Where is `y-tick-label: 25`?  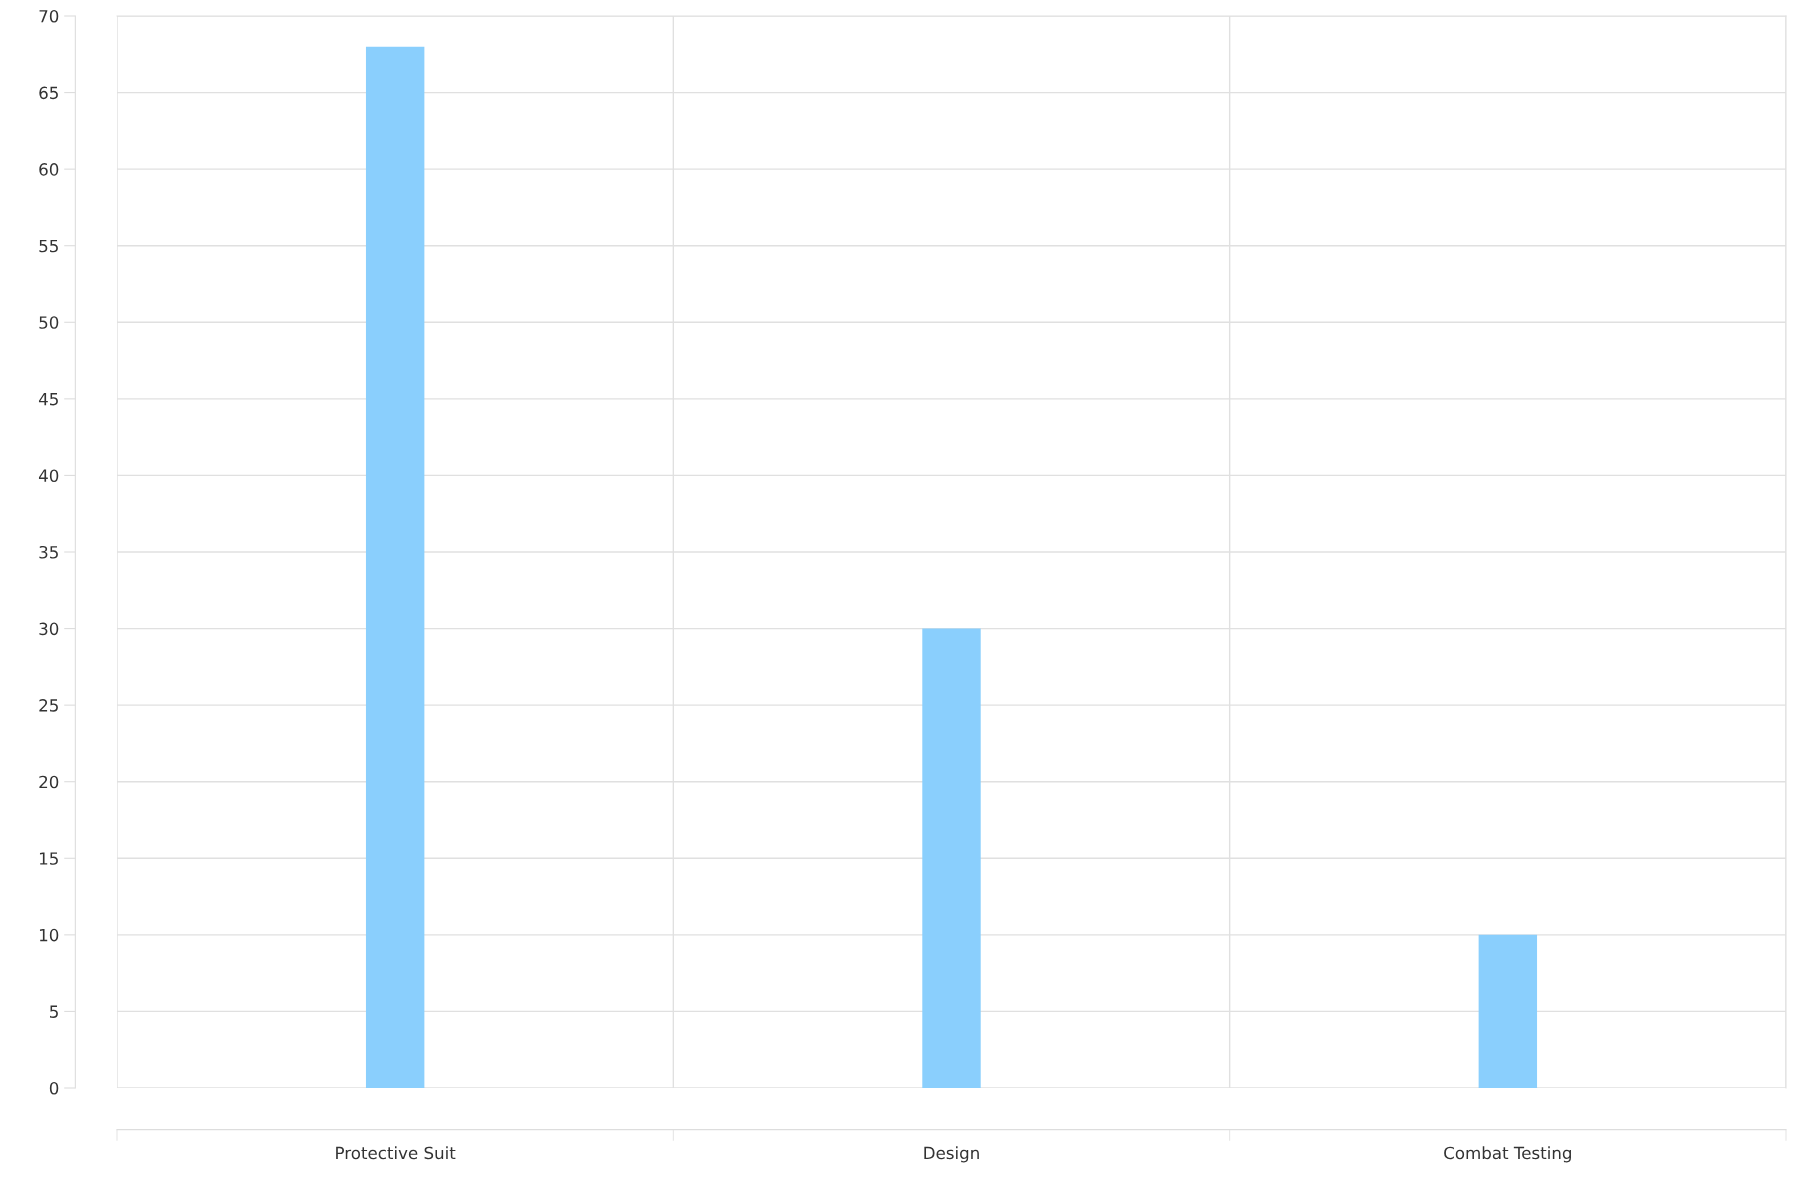
y-tick-label: 25 is located at coordinates (48, 705).